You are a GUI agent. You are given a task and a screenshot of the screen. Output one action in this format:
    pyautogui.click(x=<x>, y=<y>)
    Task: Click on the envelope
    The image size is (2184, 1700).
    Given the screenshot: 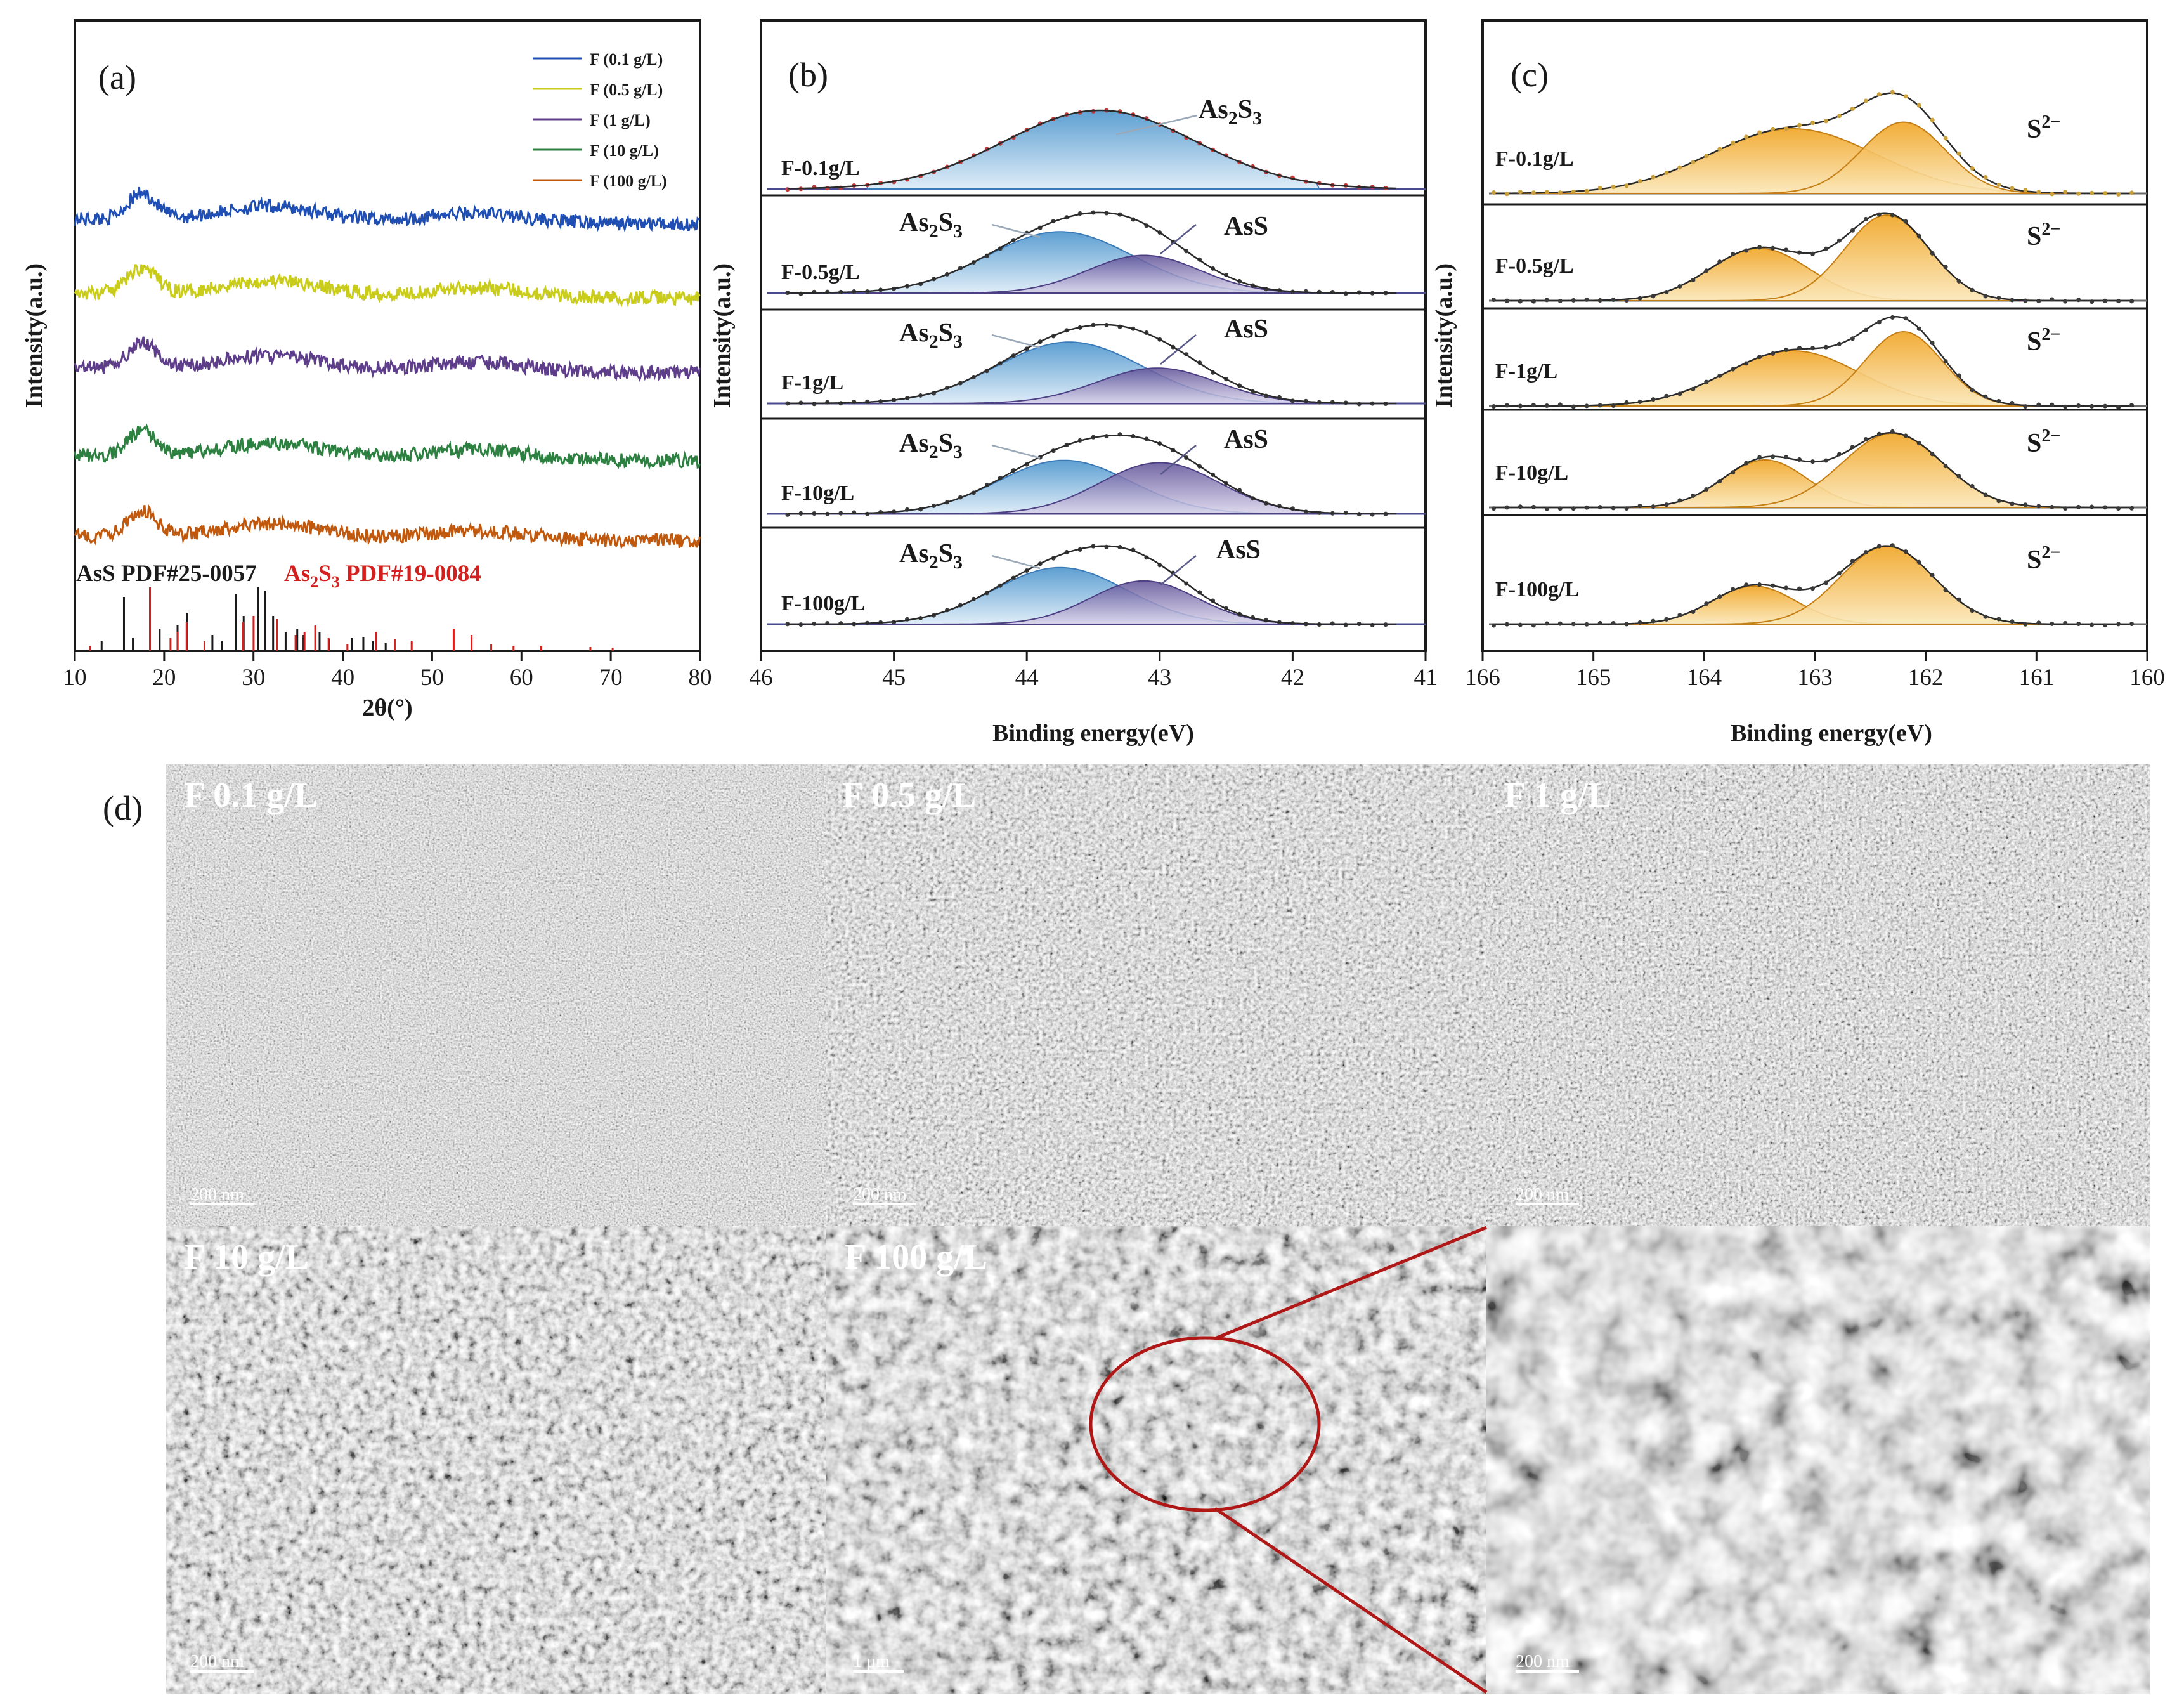 What is the action you would take?
    pyautogui.click(x=1091, y=585)
    